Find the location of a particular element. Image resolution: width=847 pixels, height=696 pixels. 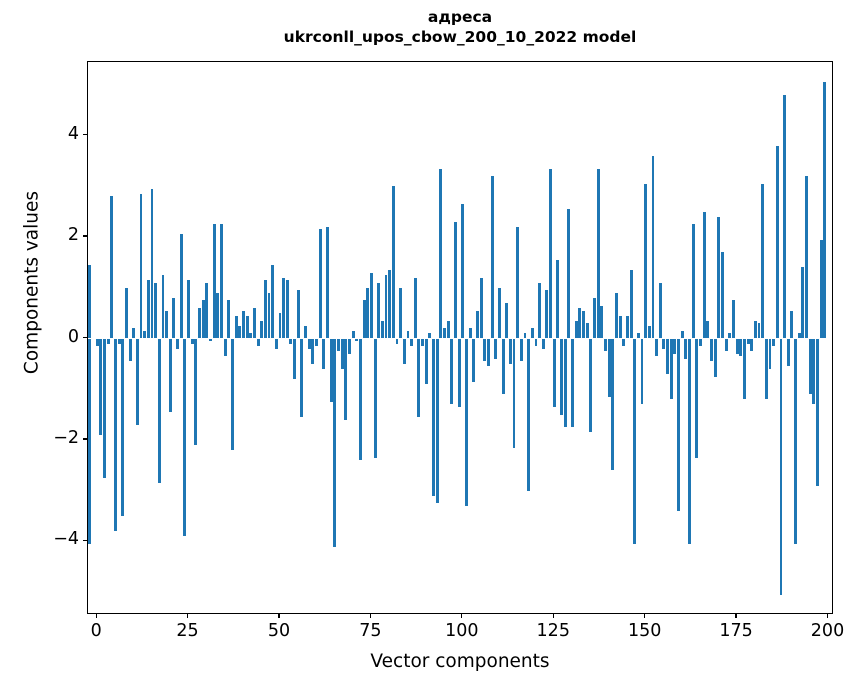

y-tick-label: 2 is located at coordinates (73, 235).